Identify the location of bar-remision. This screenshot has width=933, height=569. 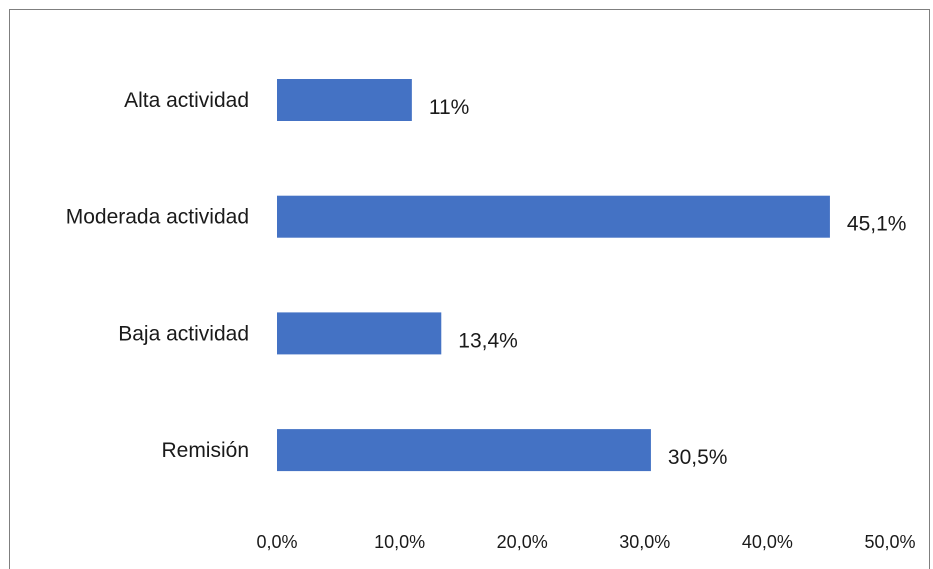
(464, 450).